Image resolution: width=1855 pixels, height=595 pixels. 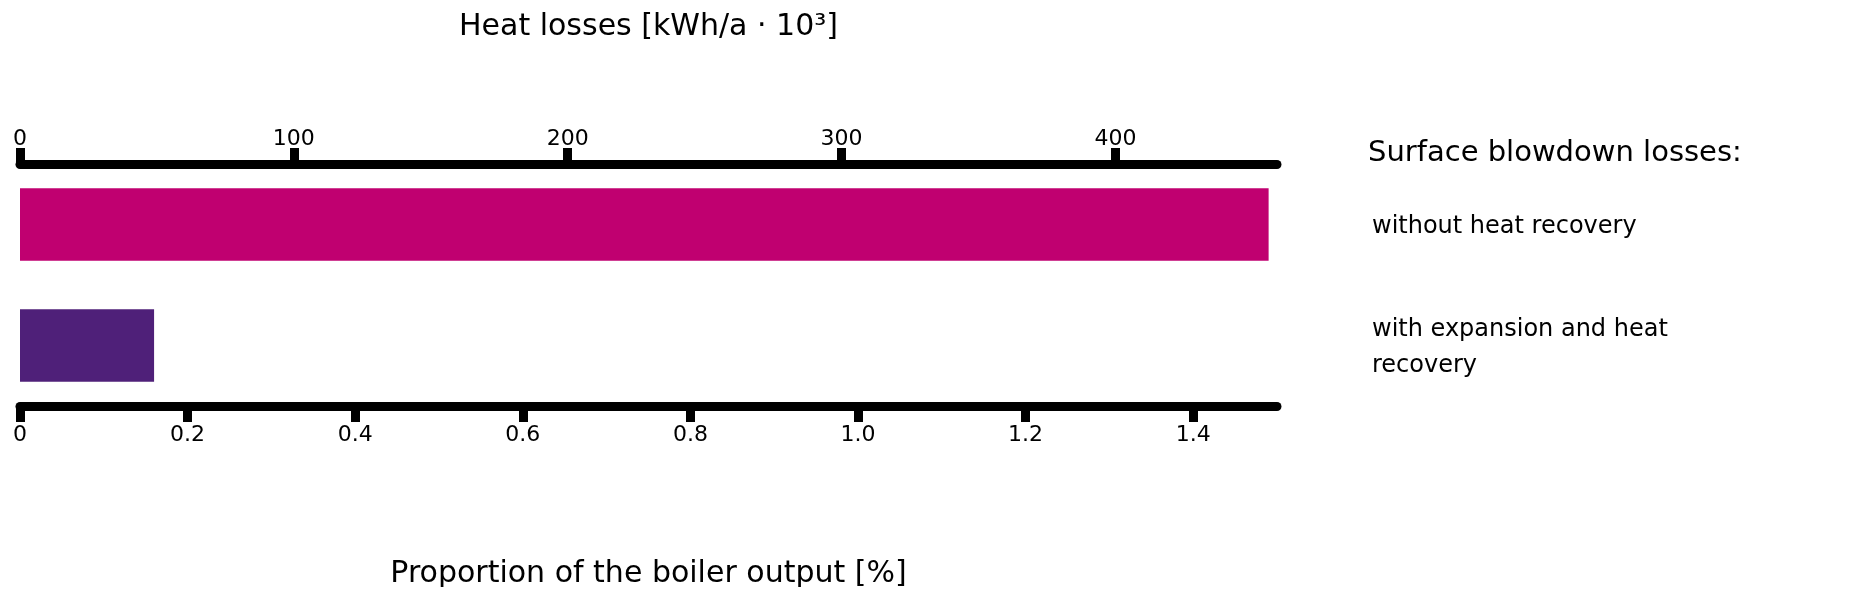 What do you see at coordinates (858, 433) in the screenshot?
I see `x-tick-label: 1.0` at bounding box center [858, 433].